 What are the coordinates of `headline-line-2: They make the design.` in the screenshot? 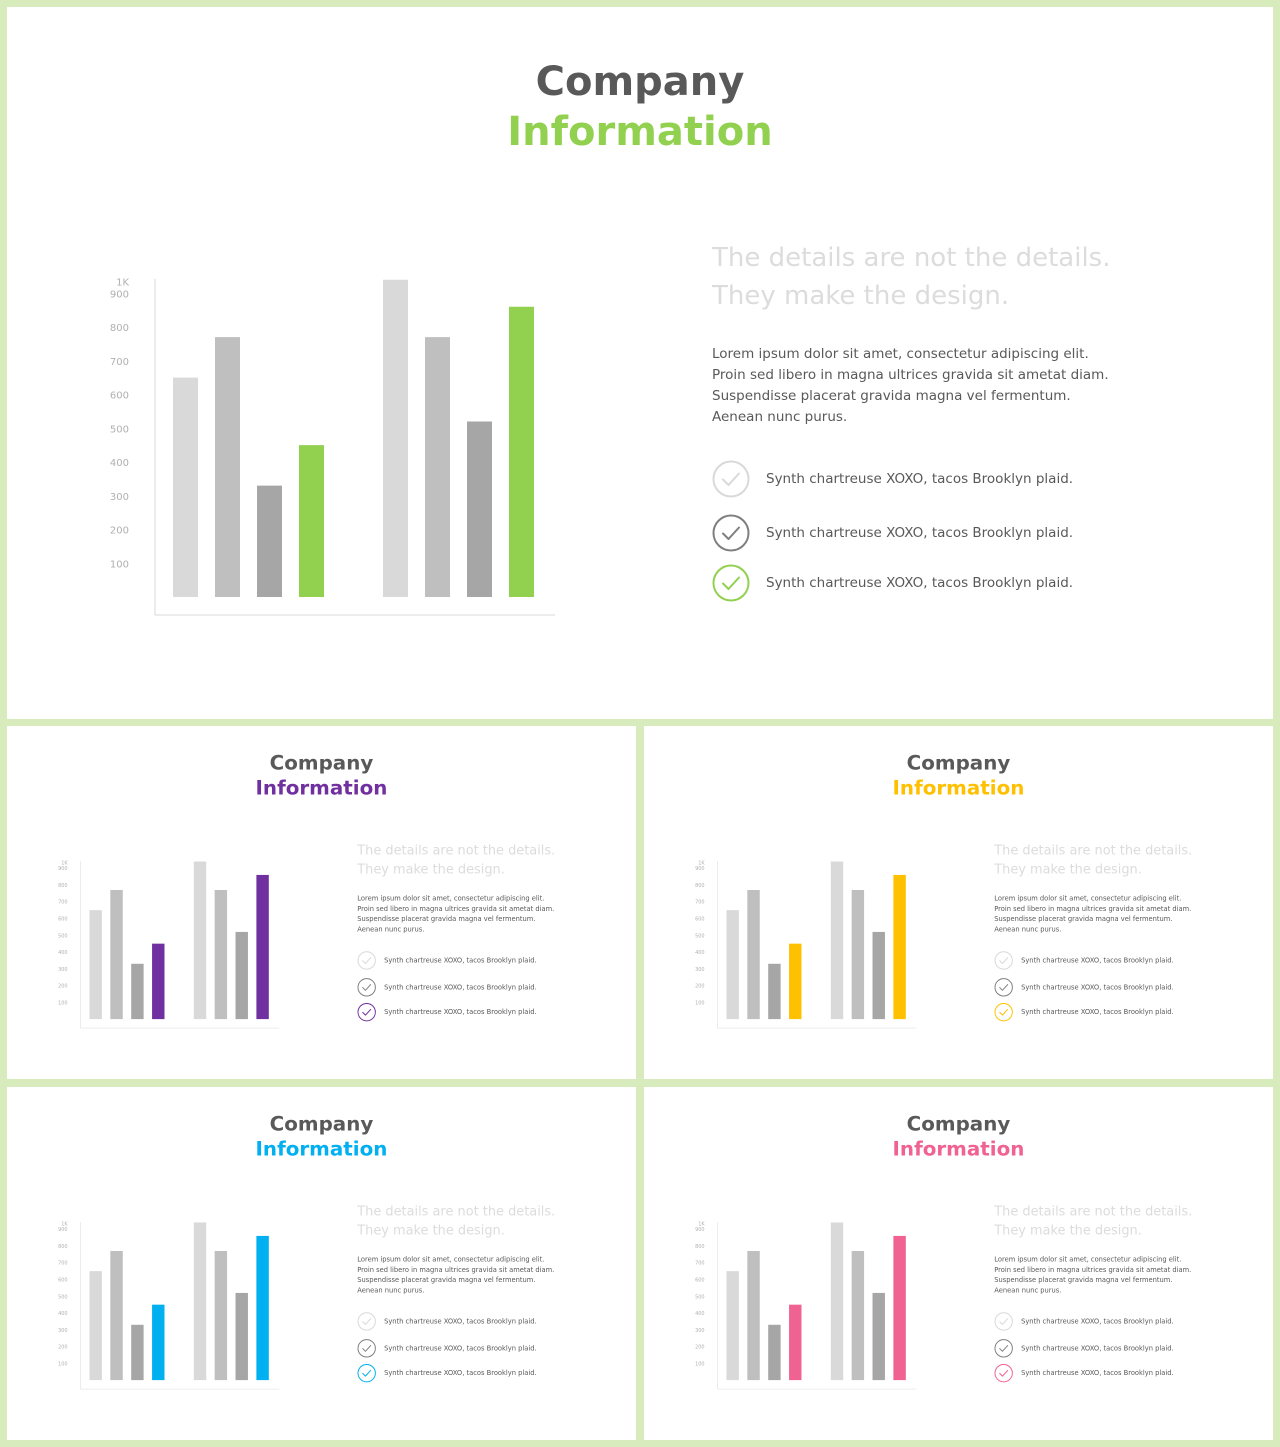 It's located at (861, 296).